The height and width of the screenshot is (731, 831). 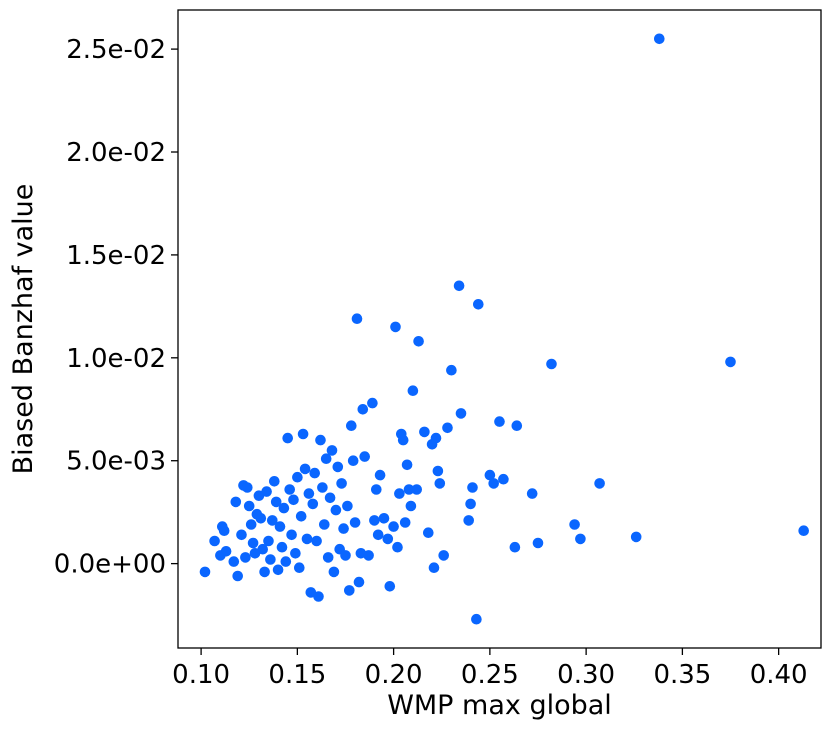 What do you see at coordinates (682, 675) in the screenshot?
I see `x-tick-label: 0.35` at bounding box center [682, 675].